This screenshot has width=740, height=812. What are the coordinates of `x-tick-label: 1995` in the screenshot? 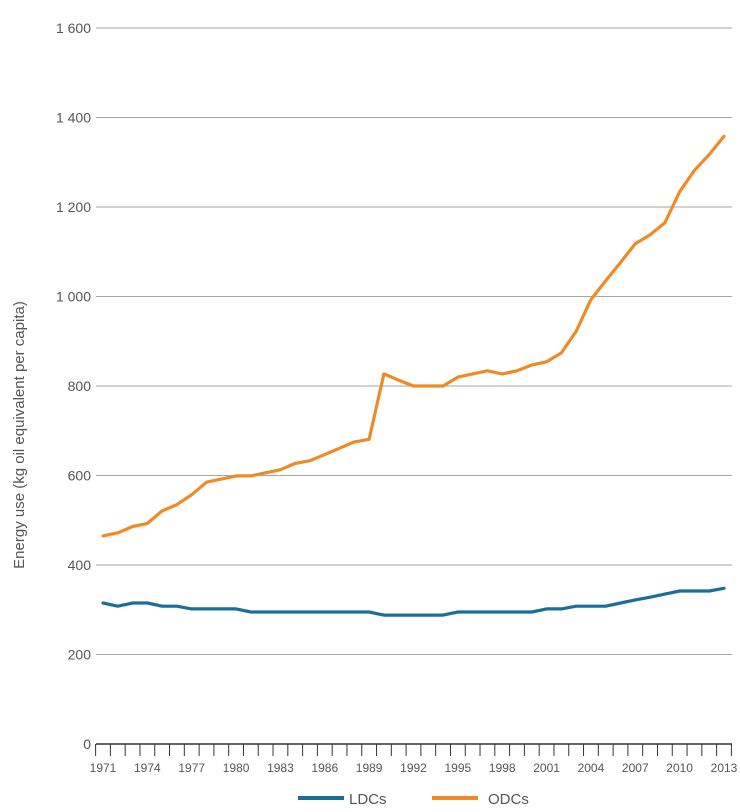 It's located at (458, 768).